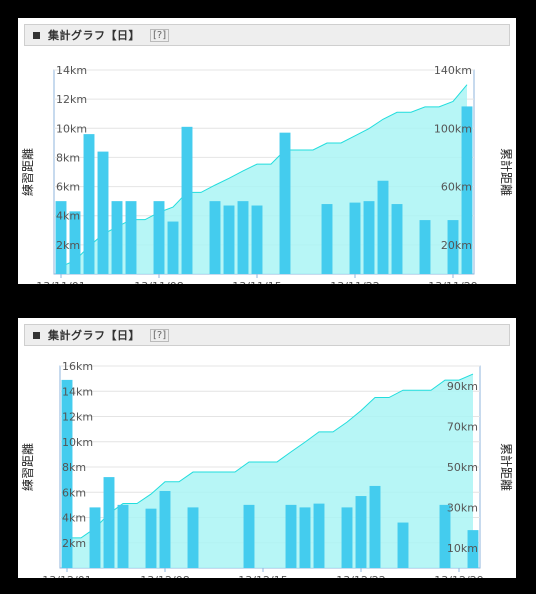 Image resolution: width=536 pixels, height=594 pixels. Describe the element at coordinates (456, 245) in the screenshot. I see `y2-tick-label: 20km` at that location.